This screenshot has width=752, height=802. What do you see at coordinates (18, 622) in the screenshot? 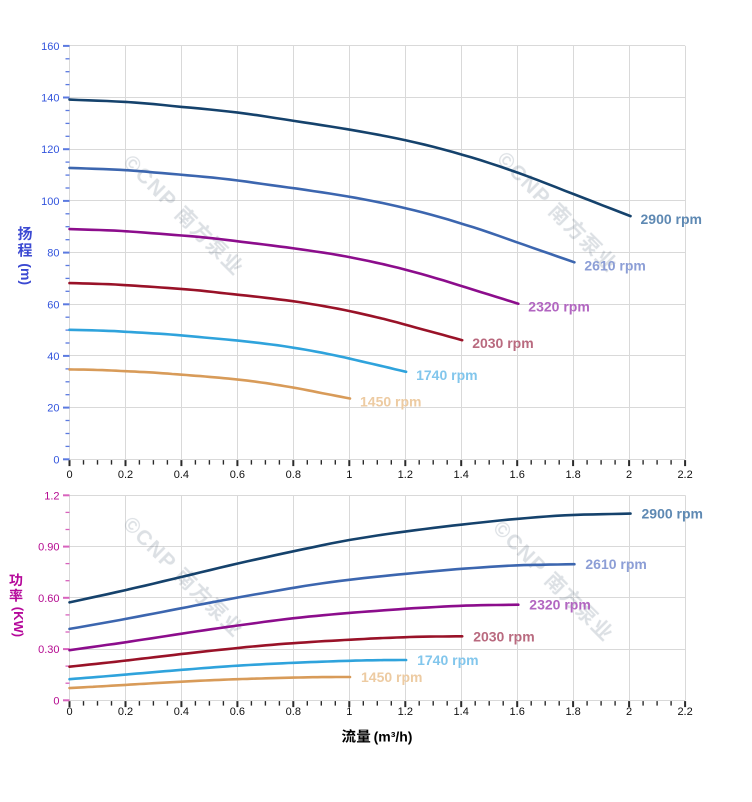
I see `svg-text: (KW)` at bounding box center [18, 622].